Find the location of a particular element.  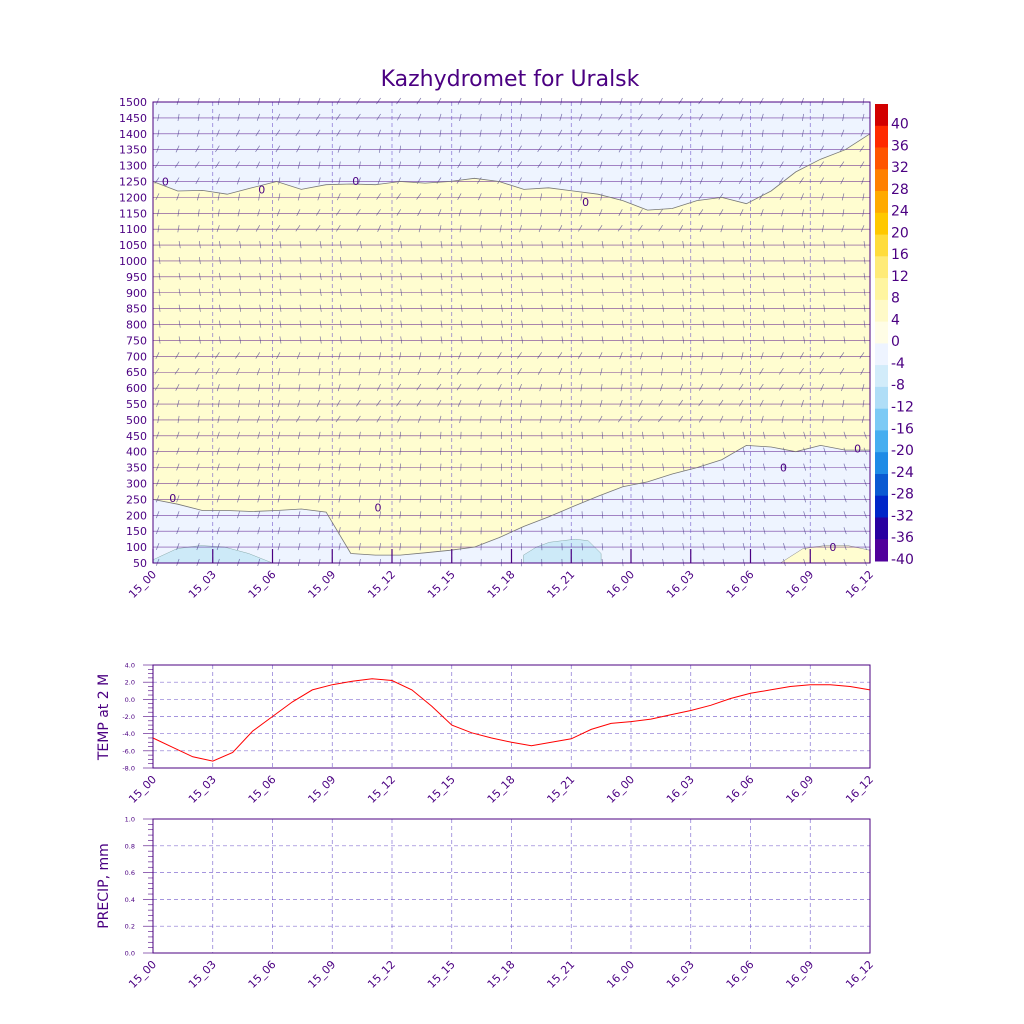

pressure-tick-label: 600 is located at coordinates (136, 388).